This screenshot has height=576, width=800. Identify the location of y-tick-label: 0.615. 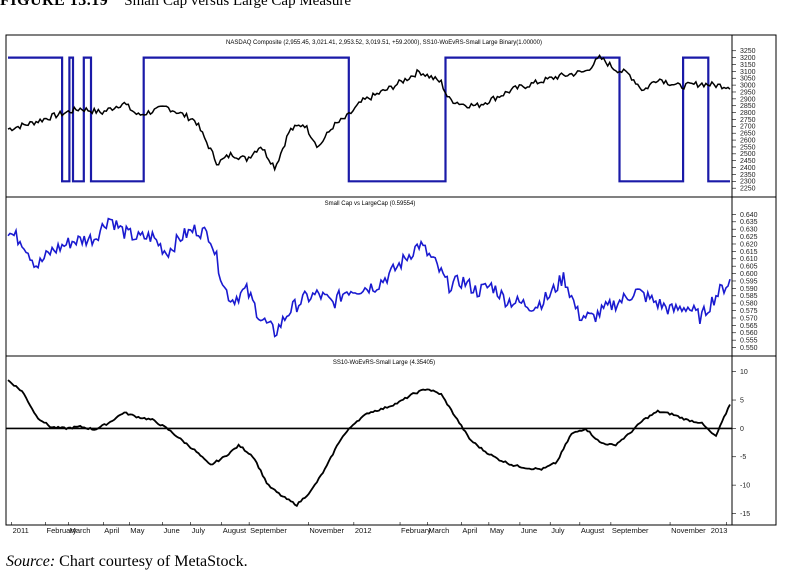
(749, 252).